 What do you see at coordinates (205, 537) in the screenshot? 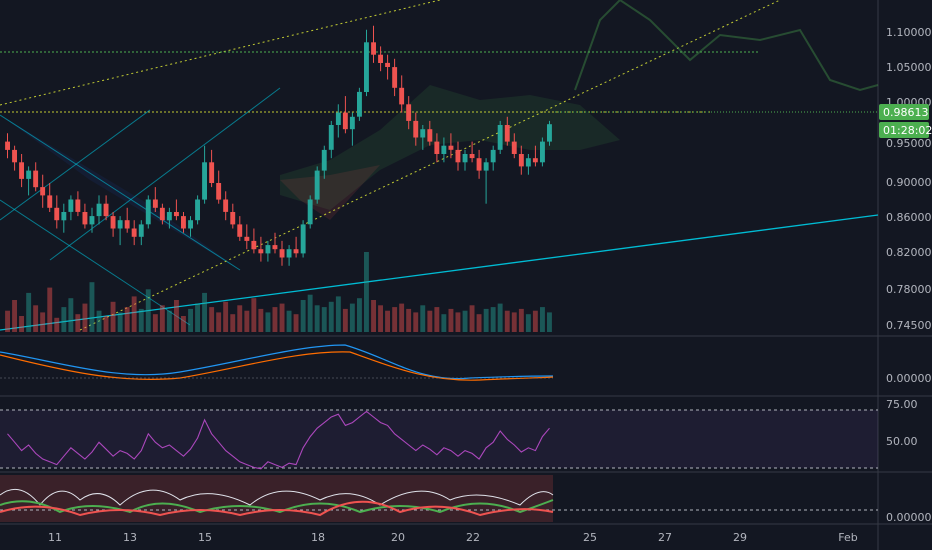
I see `time-tick: 15` at bounding box center [205, 537].